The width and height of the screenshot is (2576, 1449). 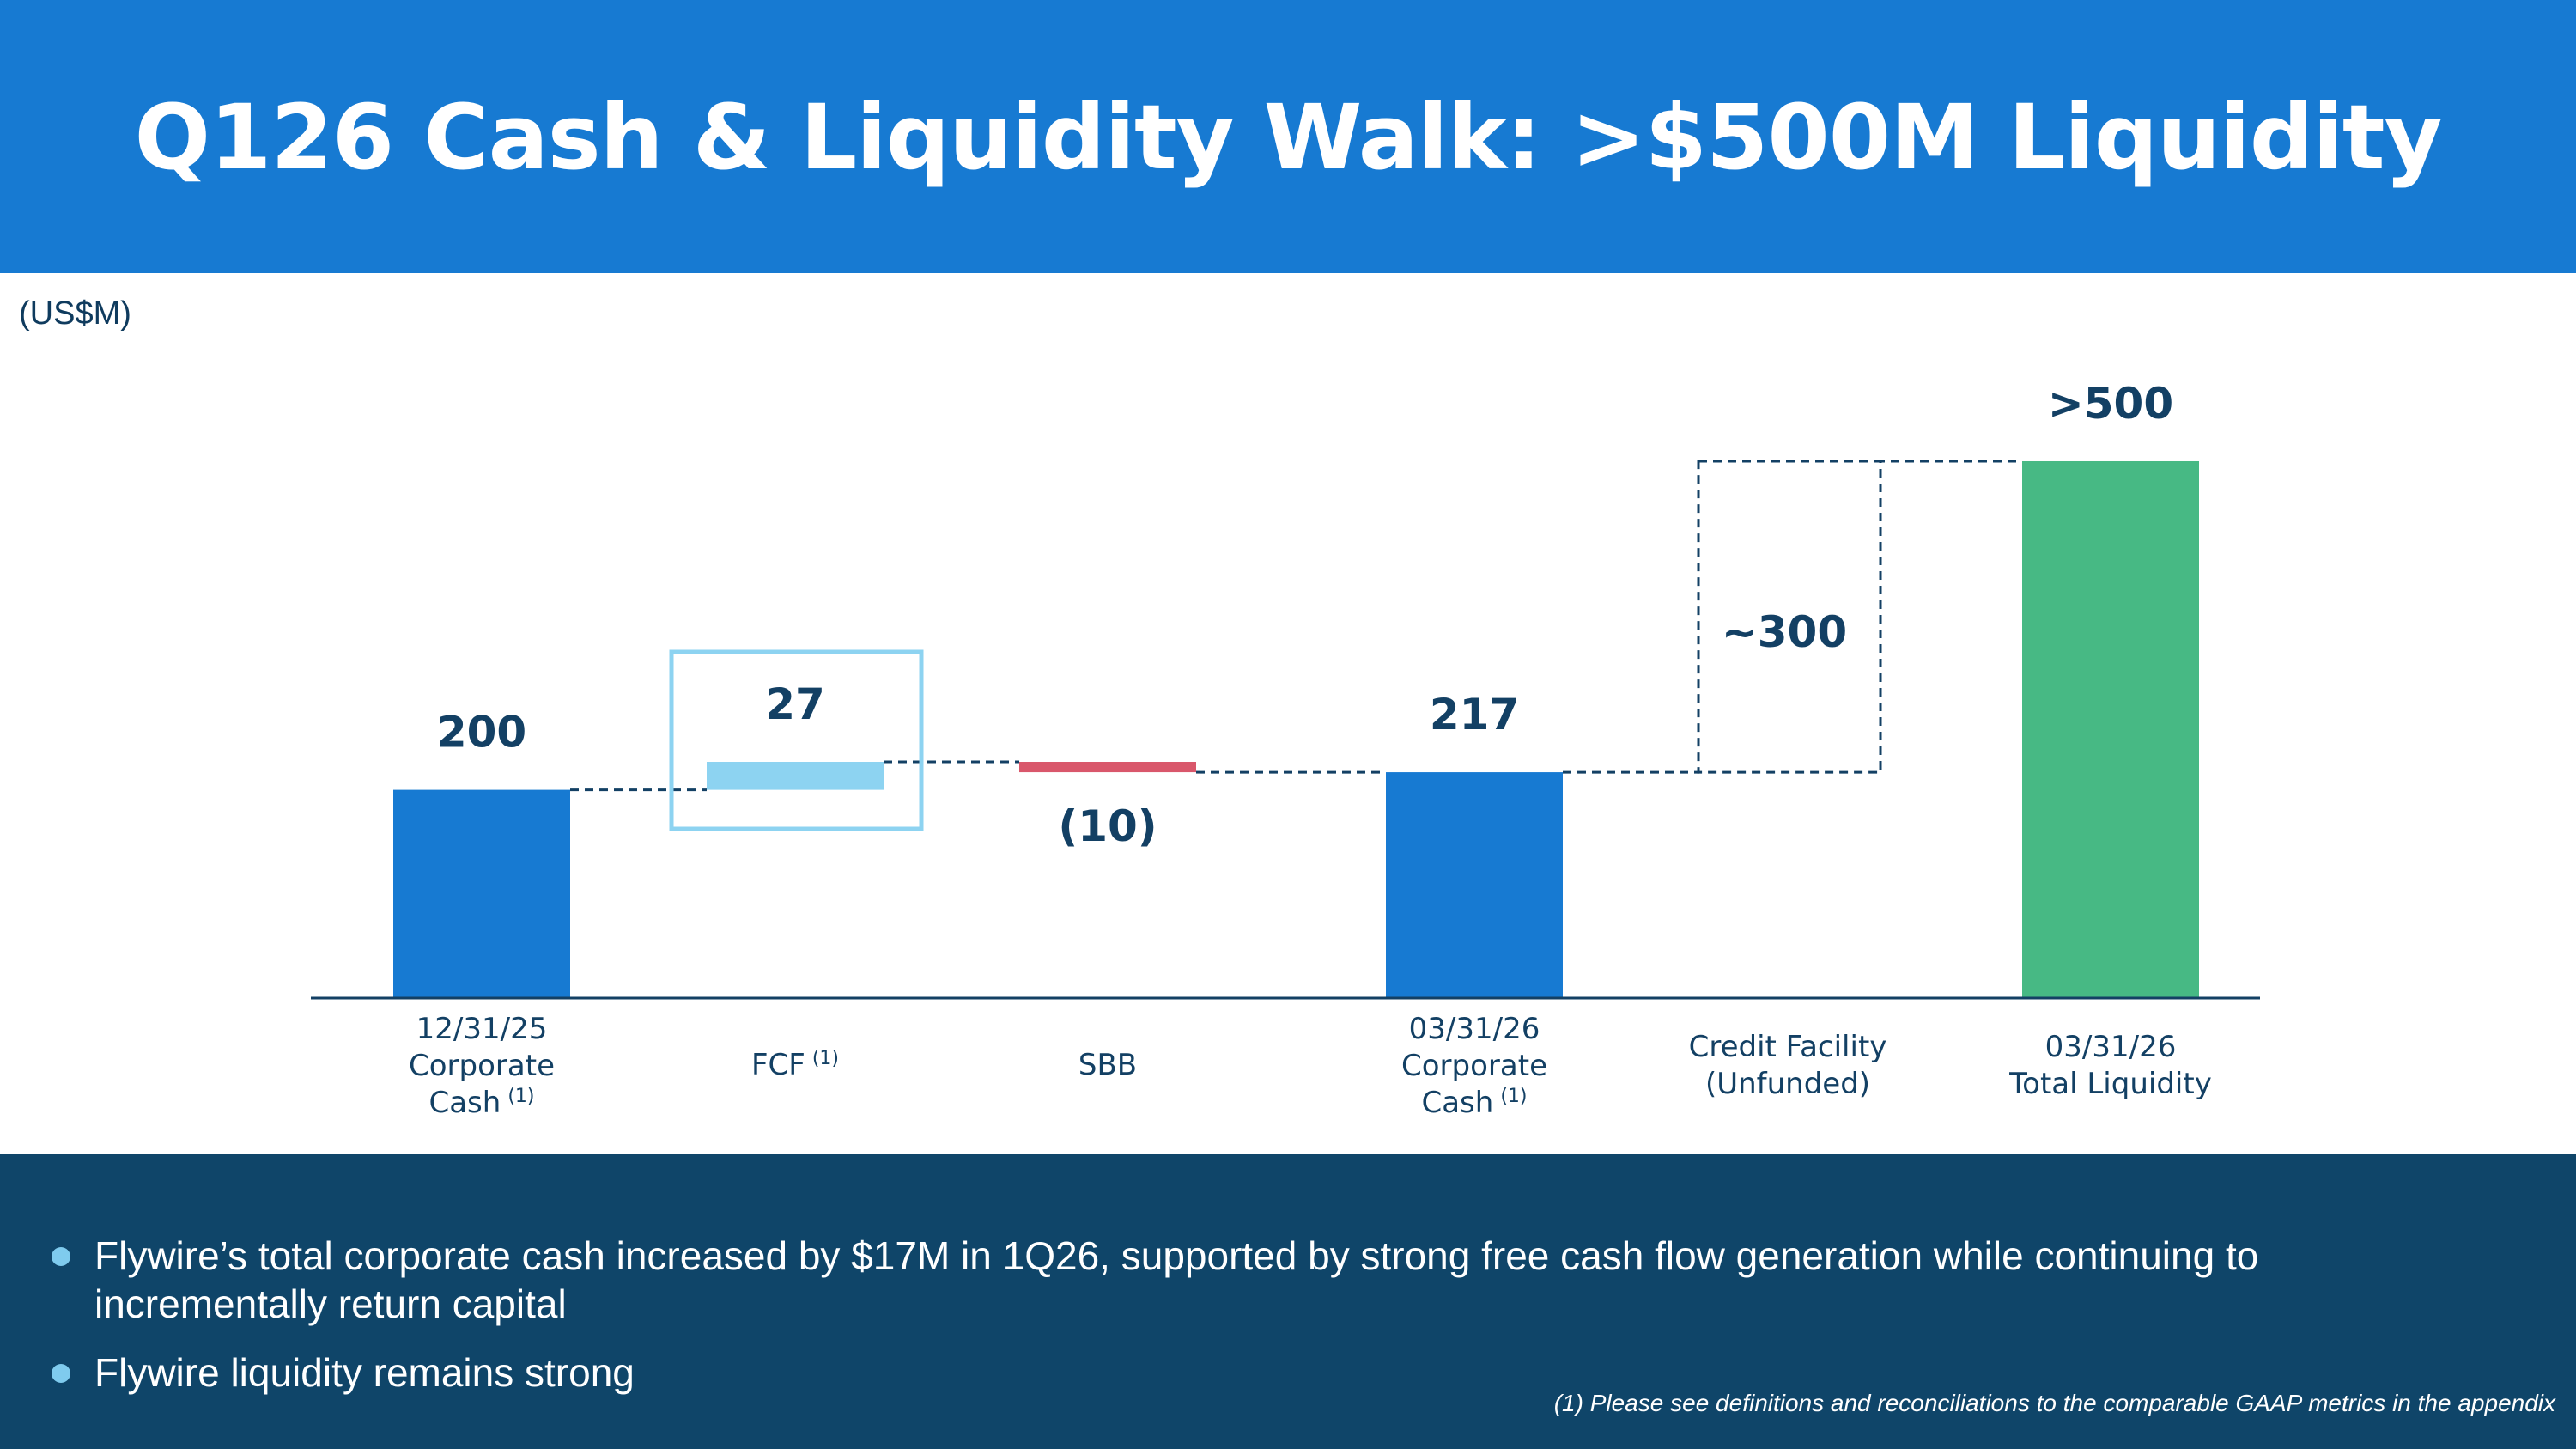 I want to click on tick-label: Credit Facility, so click(x=1788, y=1047).